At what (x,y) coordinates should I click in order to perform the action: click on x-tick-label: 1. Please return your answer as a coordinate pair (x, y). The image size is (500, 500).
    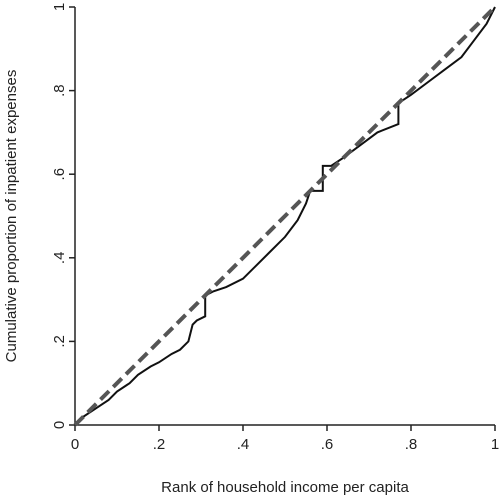
    Looking at the image, I should click on (495, 444).